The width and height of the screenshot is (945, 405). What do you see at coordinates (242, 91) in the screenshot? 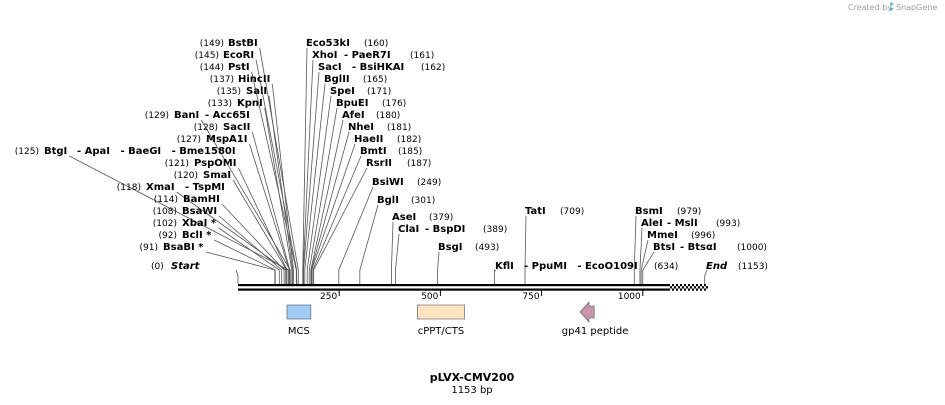
I see `site-label: (135) SalI` at bounding box center [242, 91].